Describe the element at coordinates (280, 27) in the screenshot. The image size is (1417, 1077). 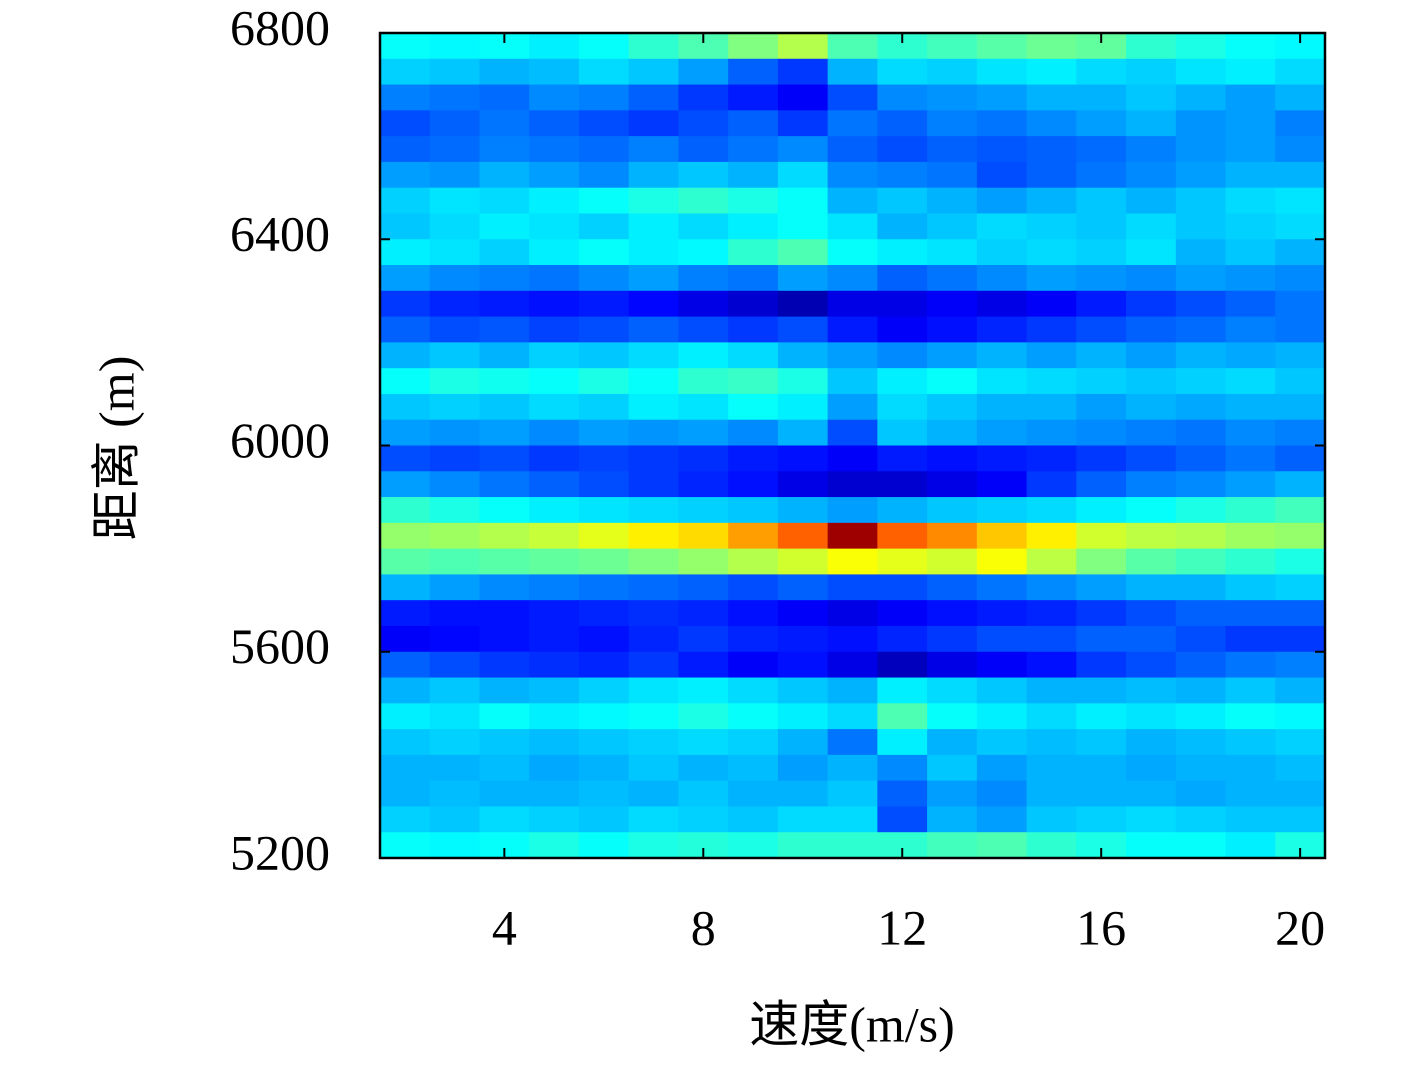
I see `y-tick-label: 6800` at that location.